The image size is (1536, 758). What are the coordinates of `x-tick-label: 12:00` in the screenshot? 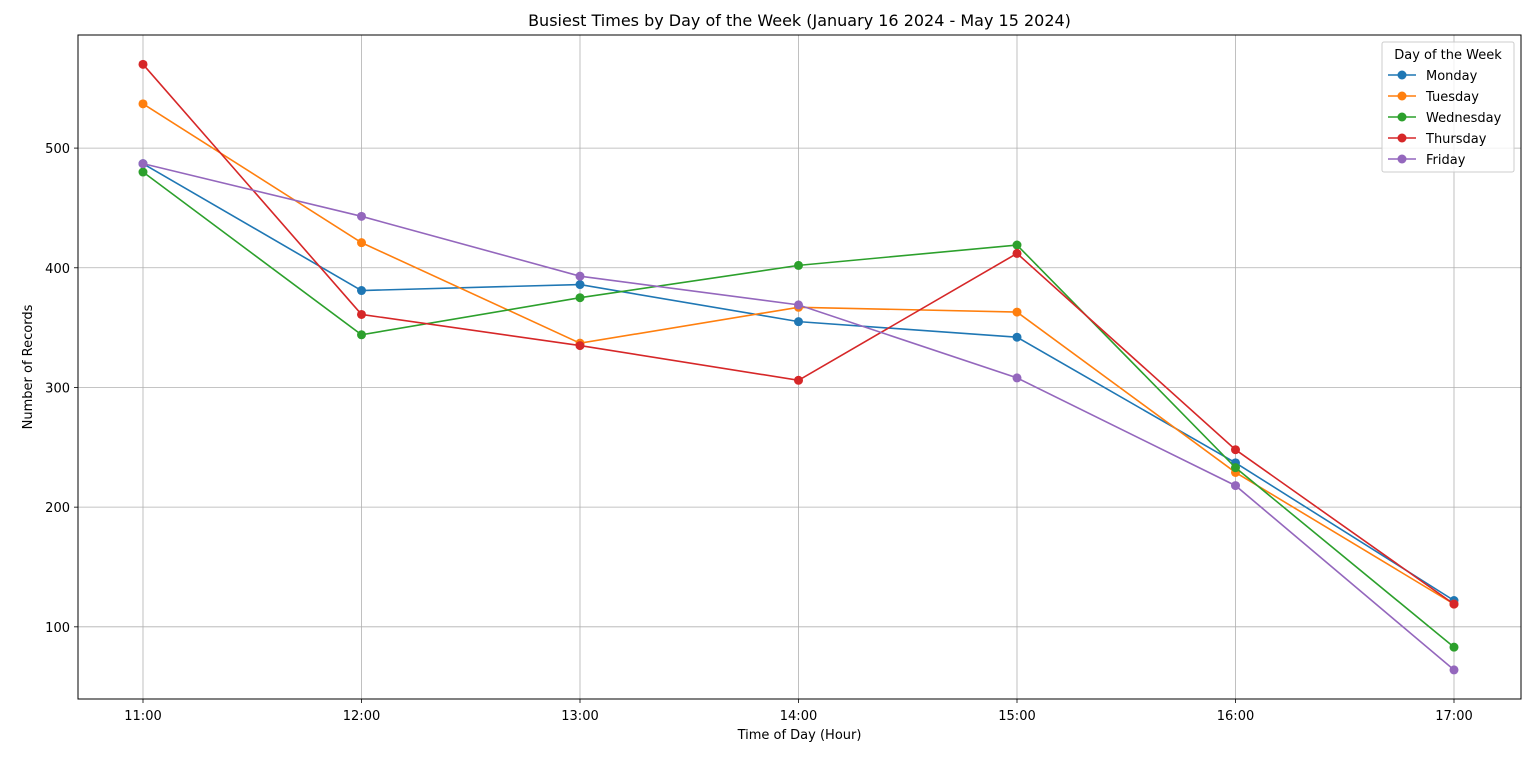 It's located at (361, 716).